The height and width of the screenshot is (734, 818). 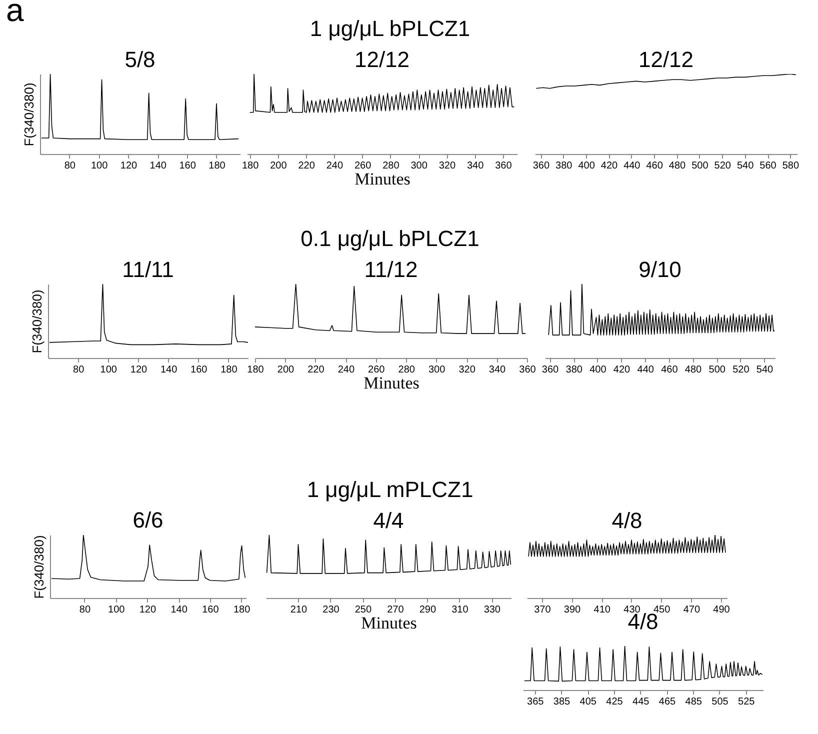 I want to click on text: a, so click(x=15, y=14).